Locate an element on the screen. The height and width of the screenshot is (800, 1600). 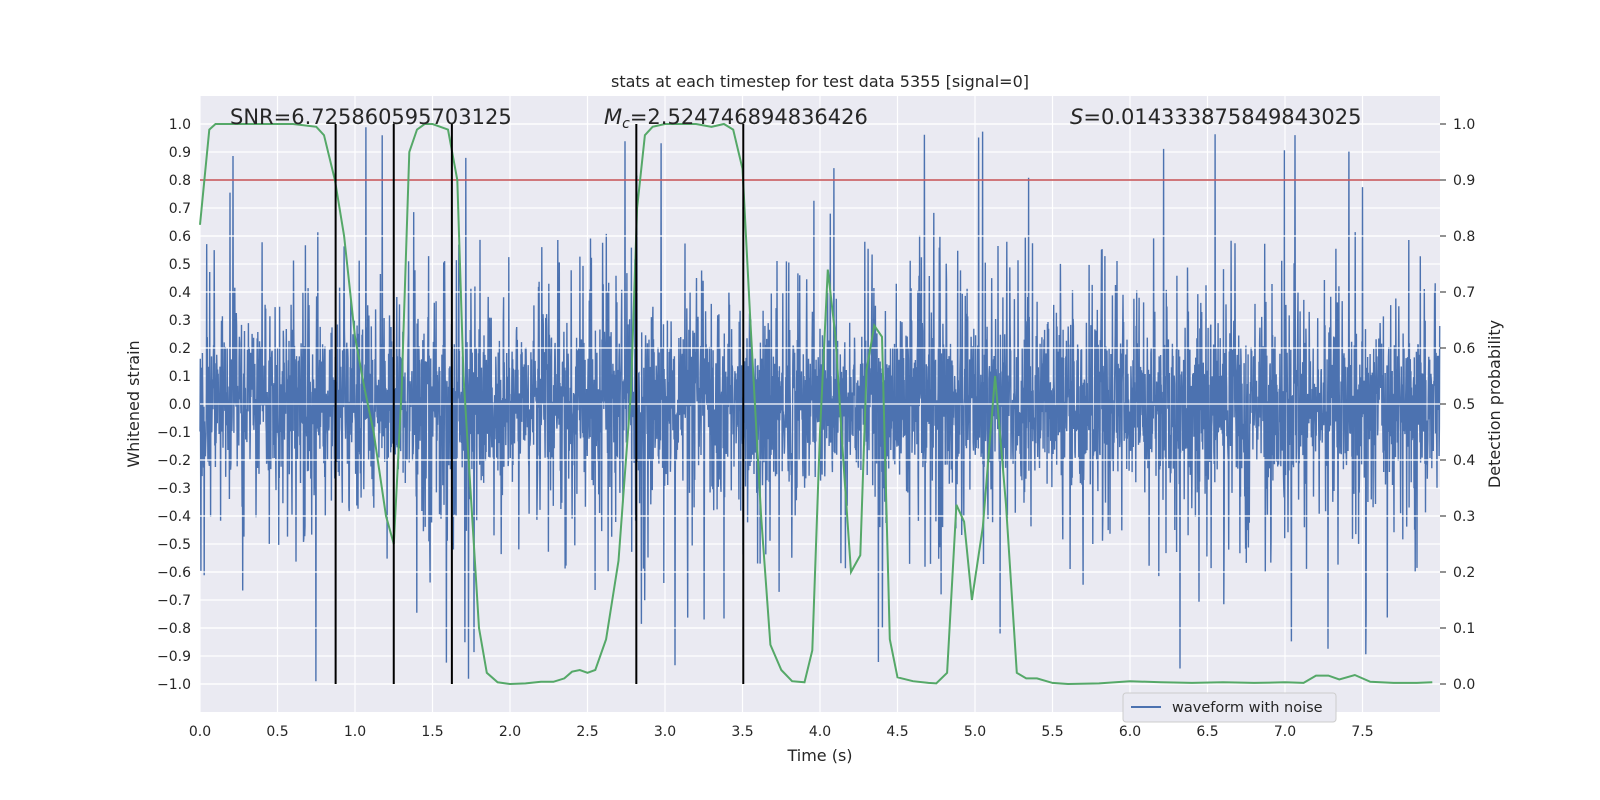
y-tick-label-17: 0.7 is located at coordinates (180, 209).